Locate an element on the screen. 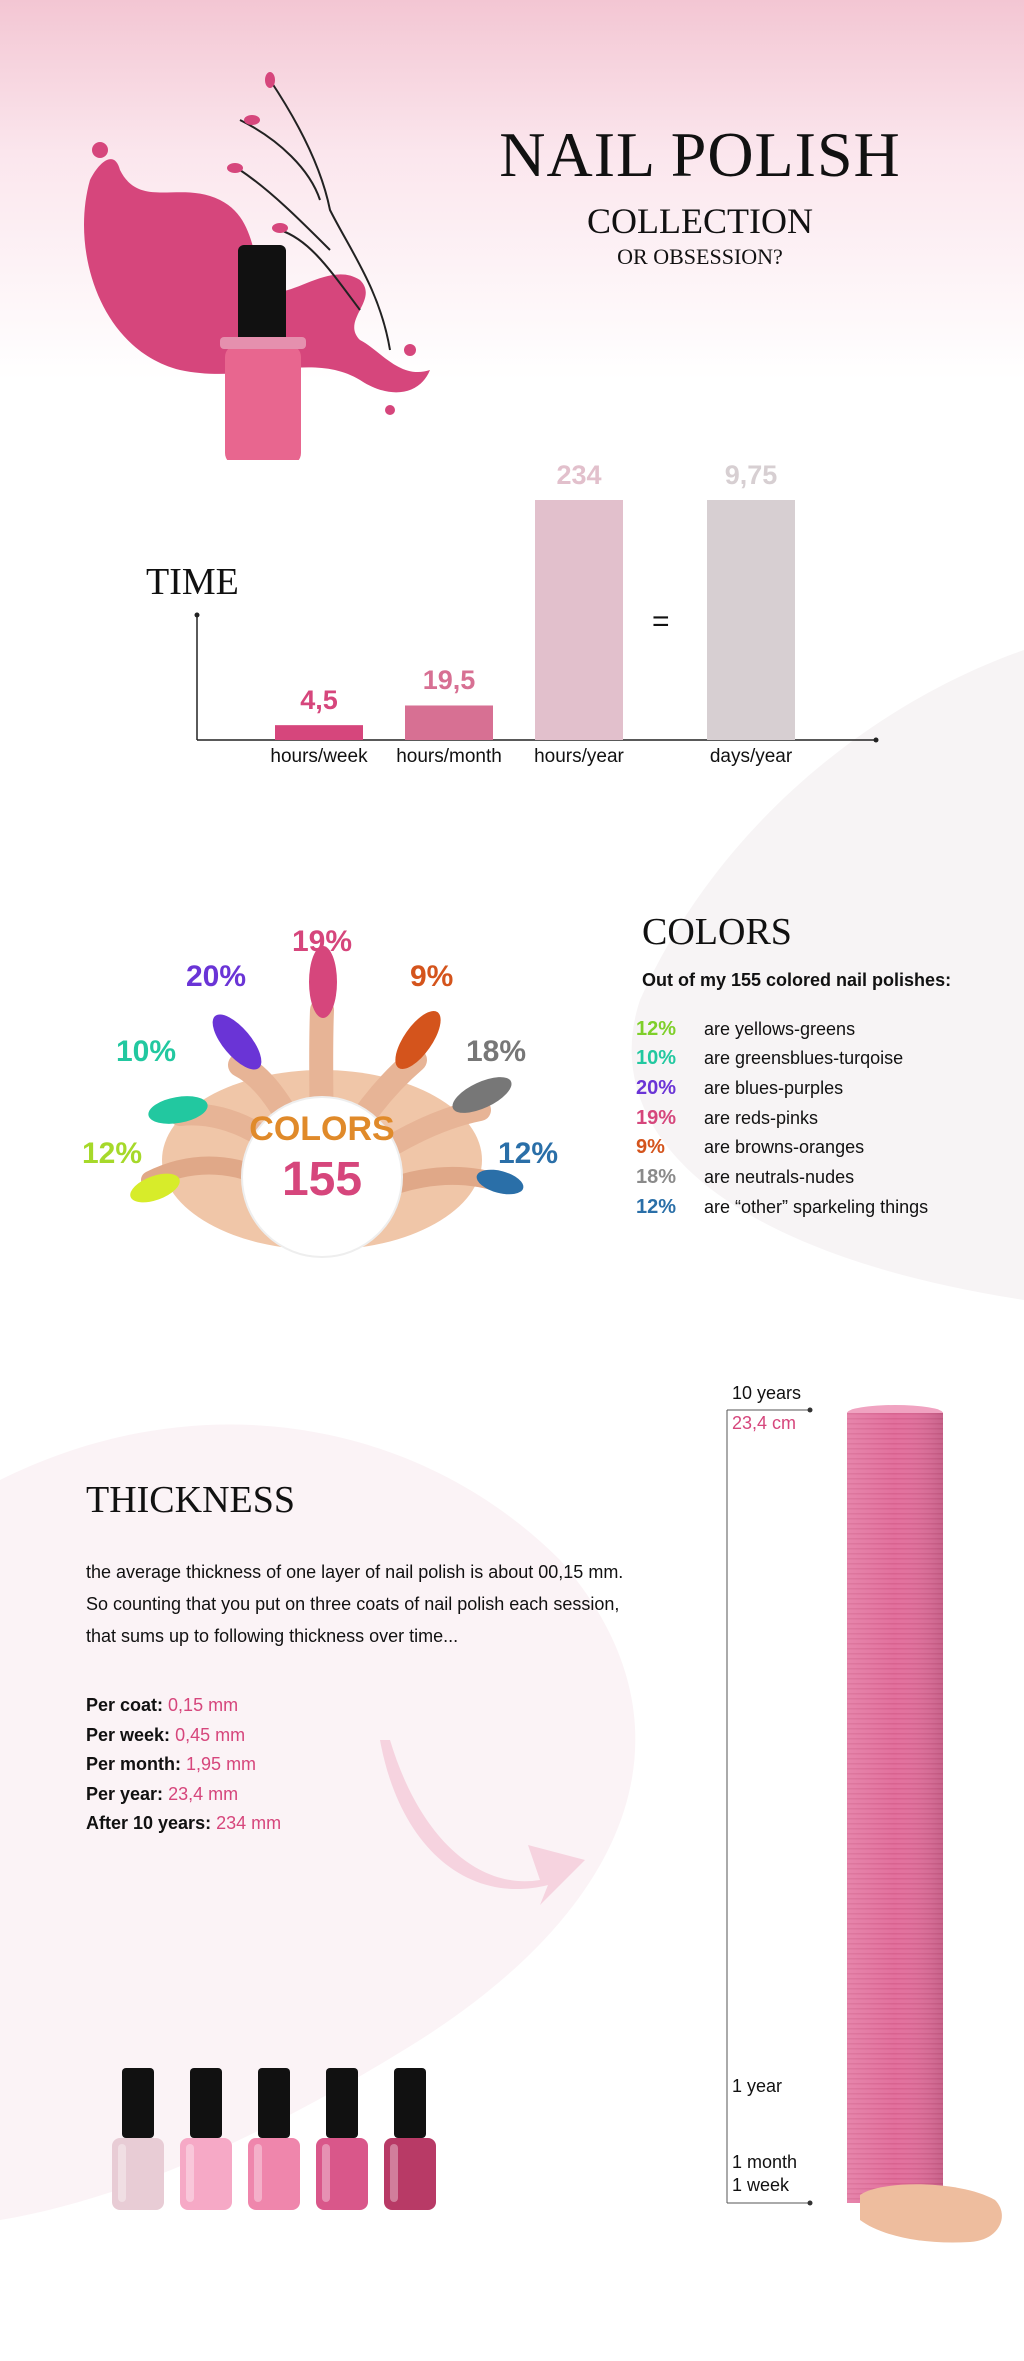 The width and height of the screenshot is (1024, 2361). legend-label: are reds-pinks is located at coordinates (761, 1117).